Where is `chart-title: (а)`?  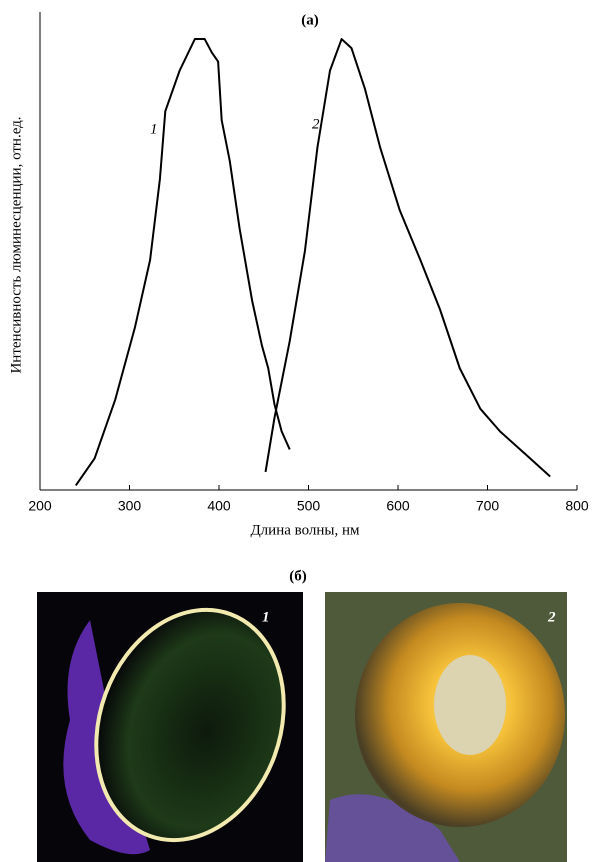
chart-title: (а) is located at coordinates (310, 20).